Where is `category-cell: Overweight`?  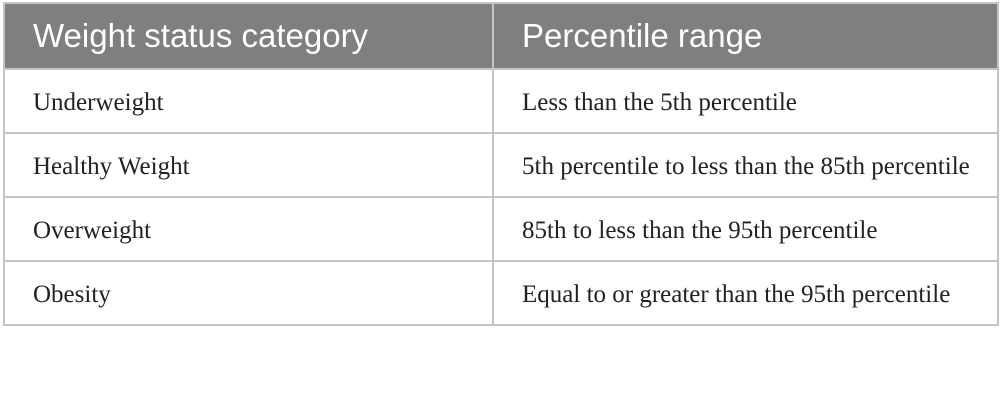 category-cell: Overweight is located at coordinates (248, 229).